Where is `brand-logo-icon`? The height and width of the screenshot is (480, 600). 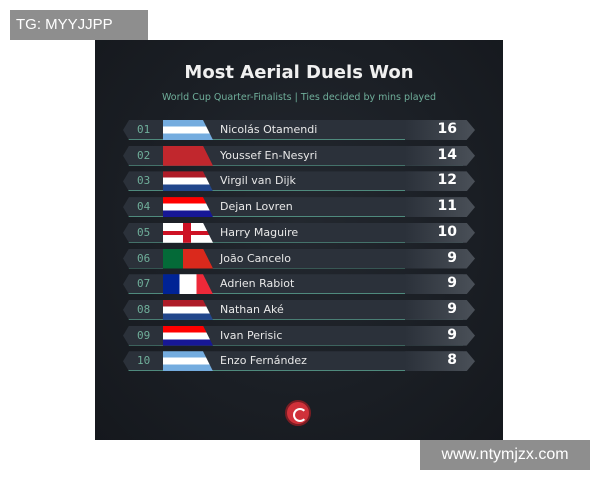
brand-logo-icon is located at coordinates (298, 413).